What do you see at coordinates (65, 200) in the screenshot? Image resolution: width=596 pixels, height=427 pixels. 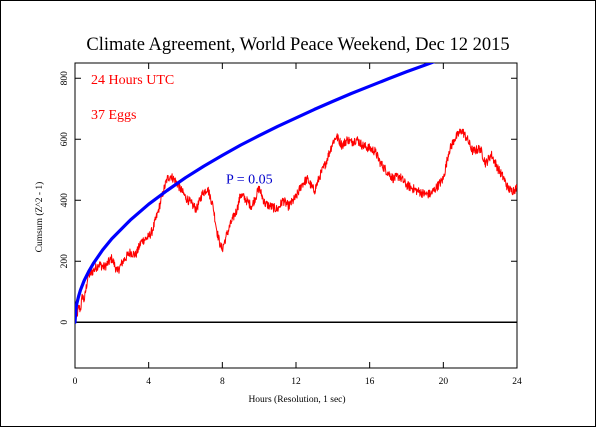 I see `y-tick-label: 400` at bounding box center [65, 200].